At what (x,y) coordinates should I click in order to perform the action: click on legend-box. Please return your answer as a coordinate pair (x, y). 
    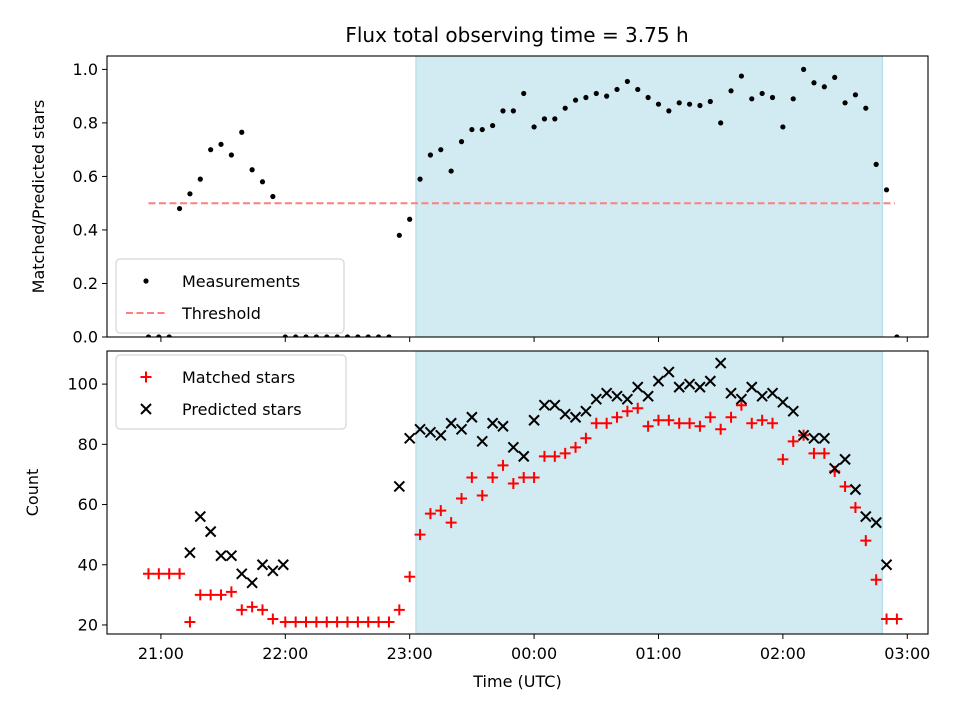
    Looking at the image, I should click on (231, 392).